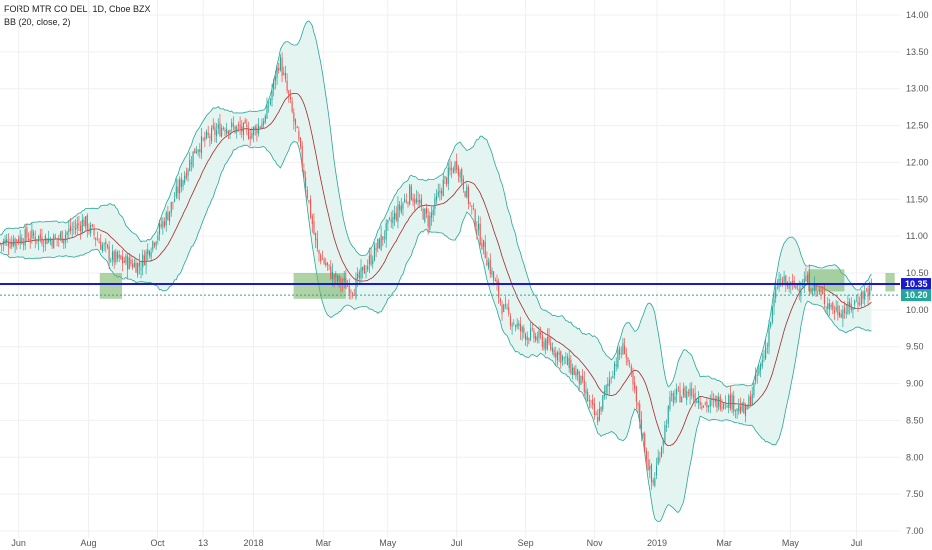 This screenshot has width=932, height=550. I want to click on y-axis-tick-label: 9.00, so click(915, 384).